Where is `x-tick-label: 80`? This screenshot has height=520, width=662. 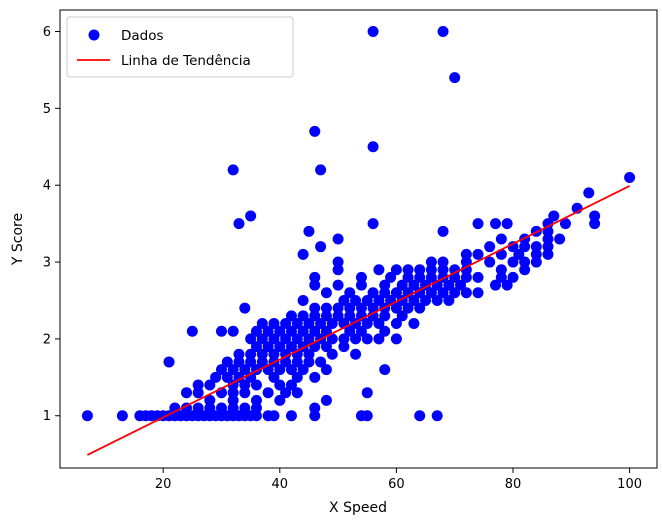
x-tick-label: 80 is located at coordinates (513, 484).